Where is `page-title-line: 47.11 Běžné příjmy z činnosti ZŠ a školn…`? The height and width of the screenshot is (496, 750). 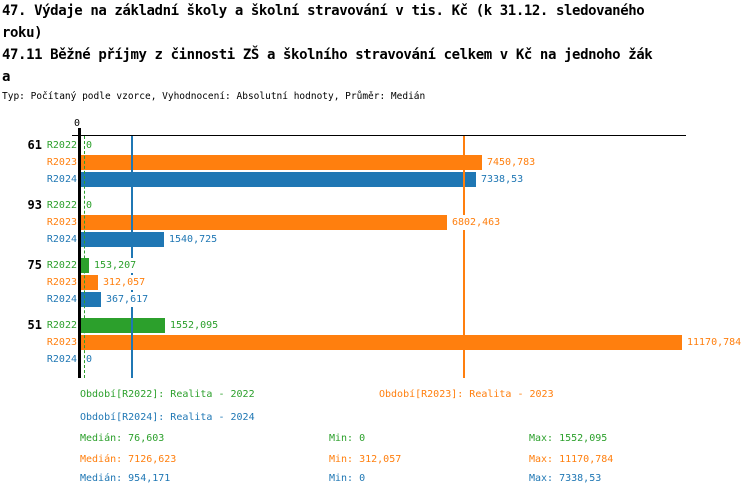
page-title-line: 47.11 Běžné příjmy z činnosti ZŠ a školn… is located at coordinates (327, 55).